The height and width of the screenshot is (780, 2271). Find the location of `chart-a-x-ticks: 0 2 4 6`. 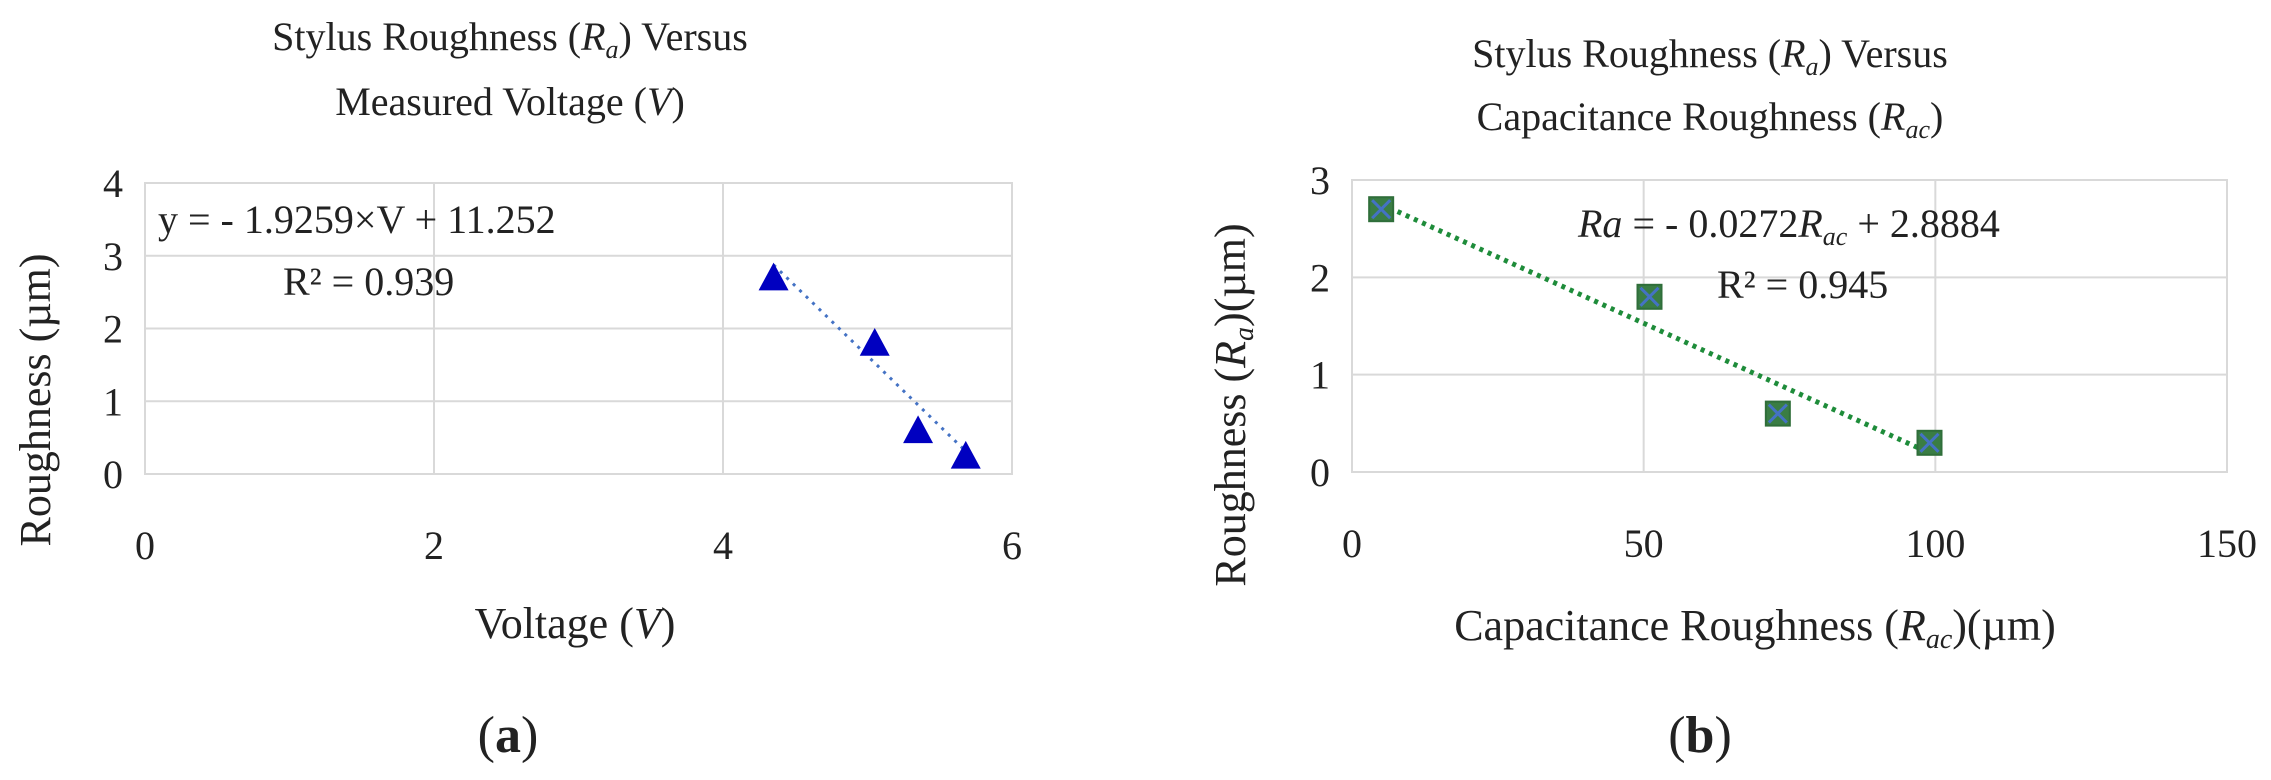

chart-a-x-ticks: 0 2 4 6 is located at coordinates (578, 545).